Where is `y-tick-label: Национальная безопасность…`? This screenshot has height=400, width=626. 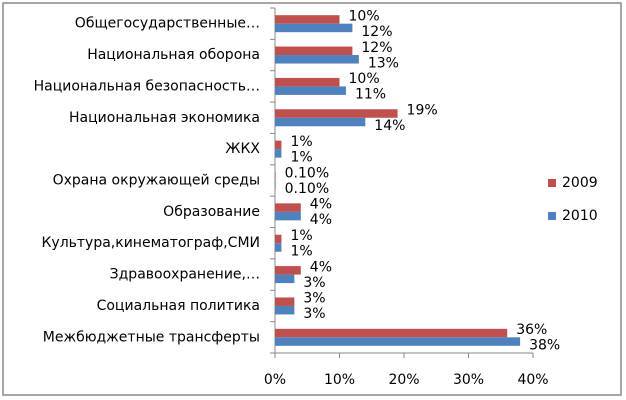 y-tick-label: Национальная безопасность… is located at coordinates (147, 86).